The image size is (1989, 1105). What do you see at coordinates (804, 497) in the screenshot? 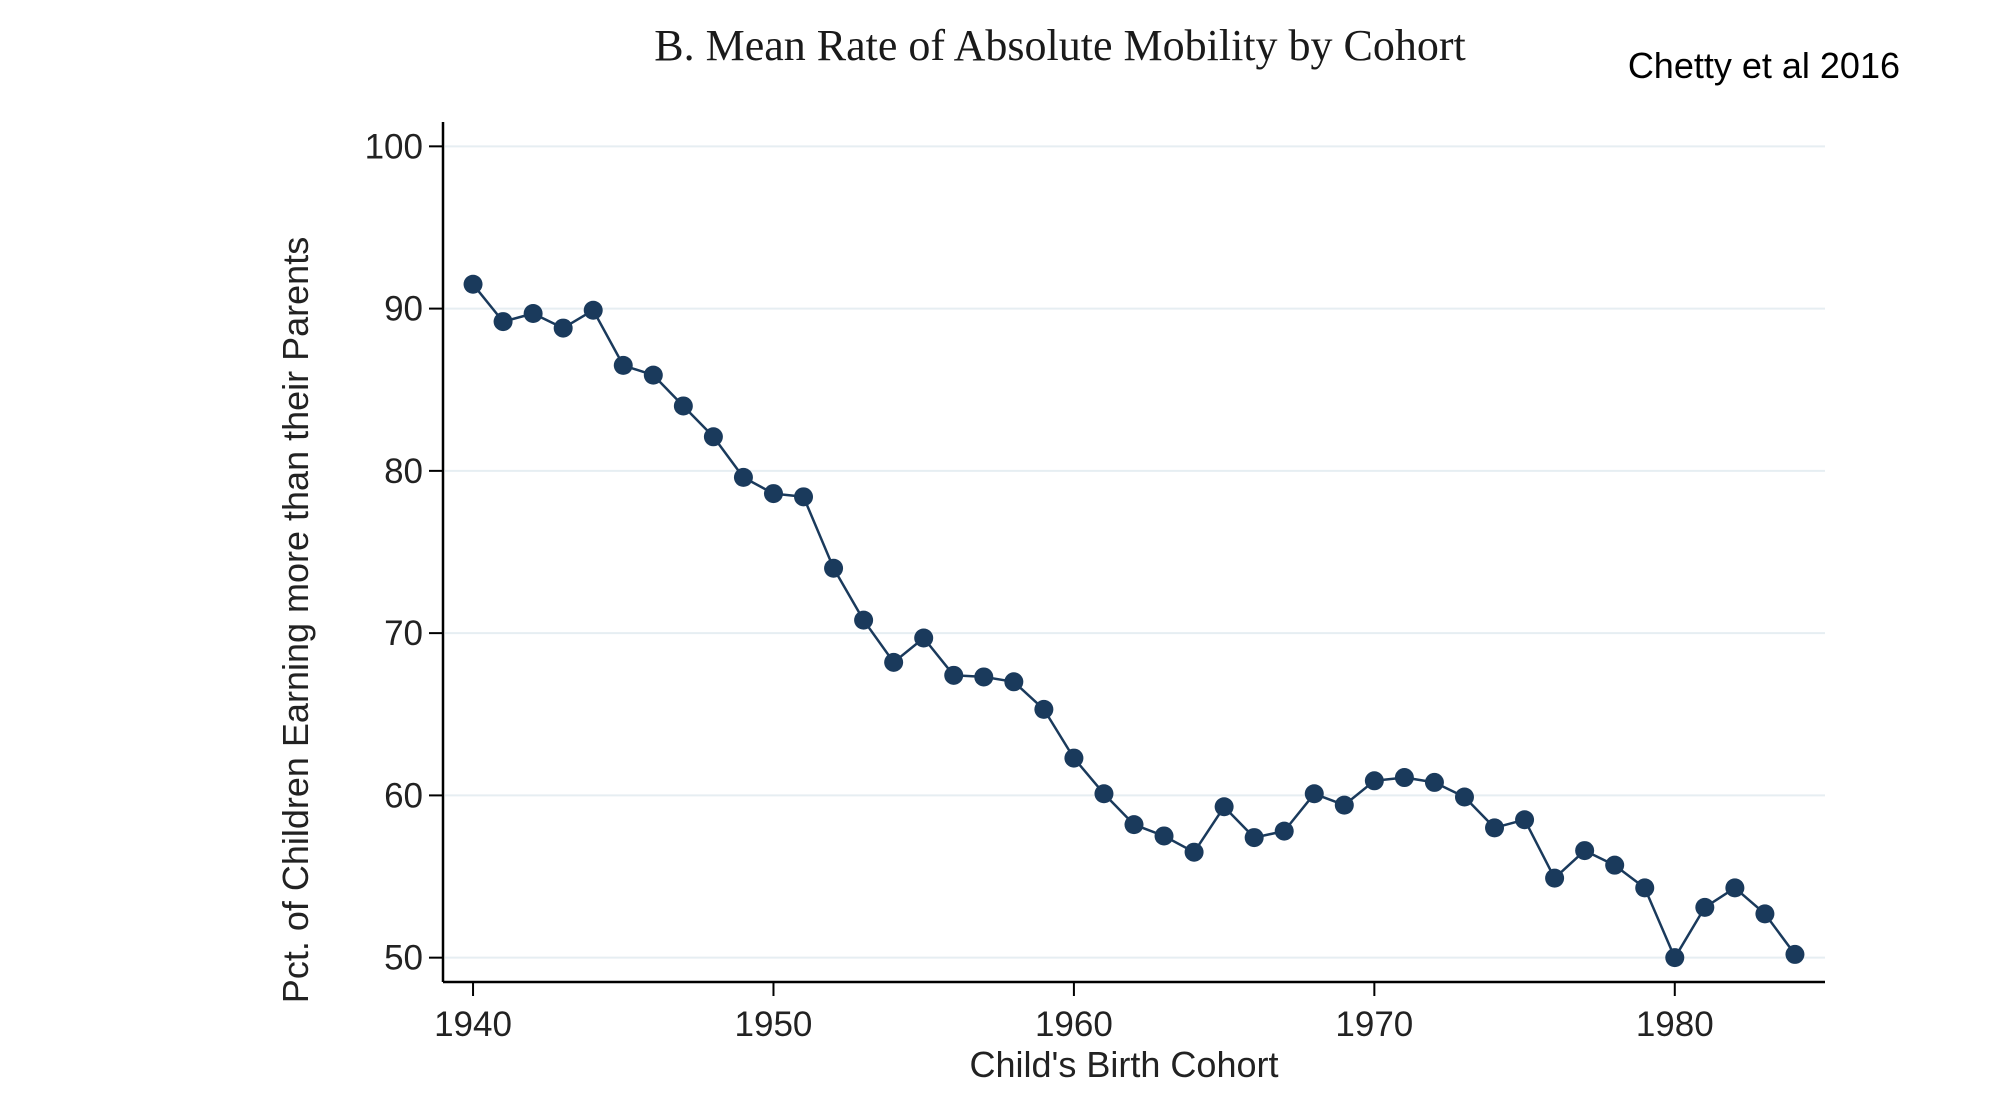
I see `data-point-1951` at bounding box center [804, 497].